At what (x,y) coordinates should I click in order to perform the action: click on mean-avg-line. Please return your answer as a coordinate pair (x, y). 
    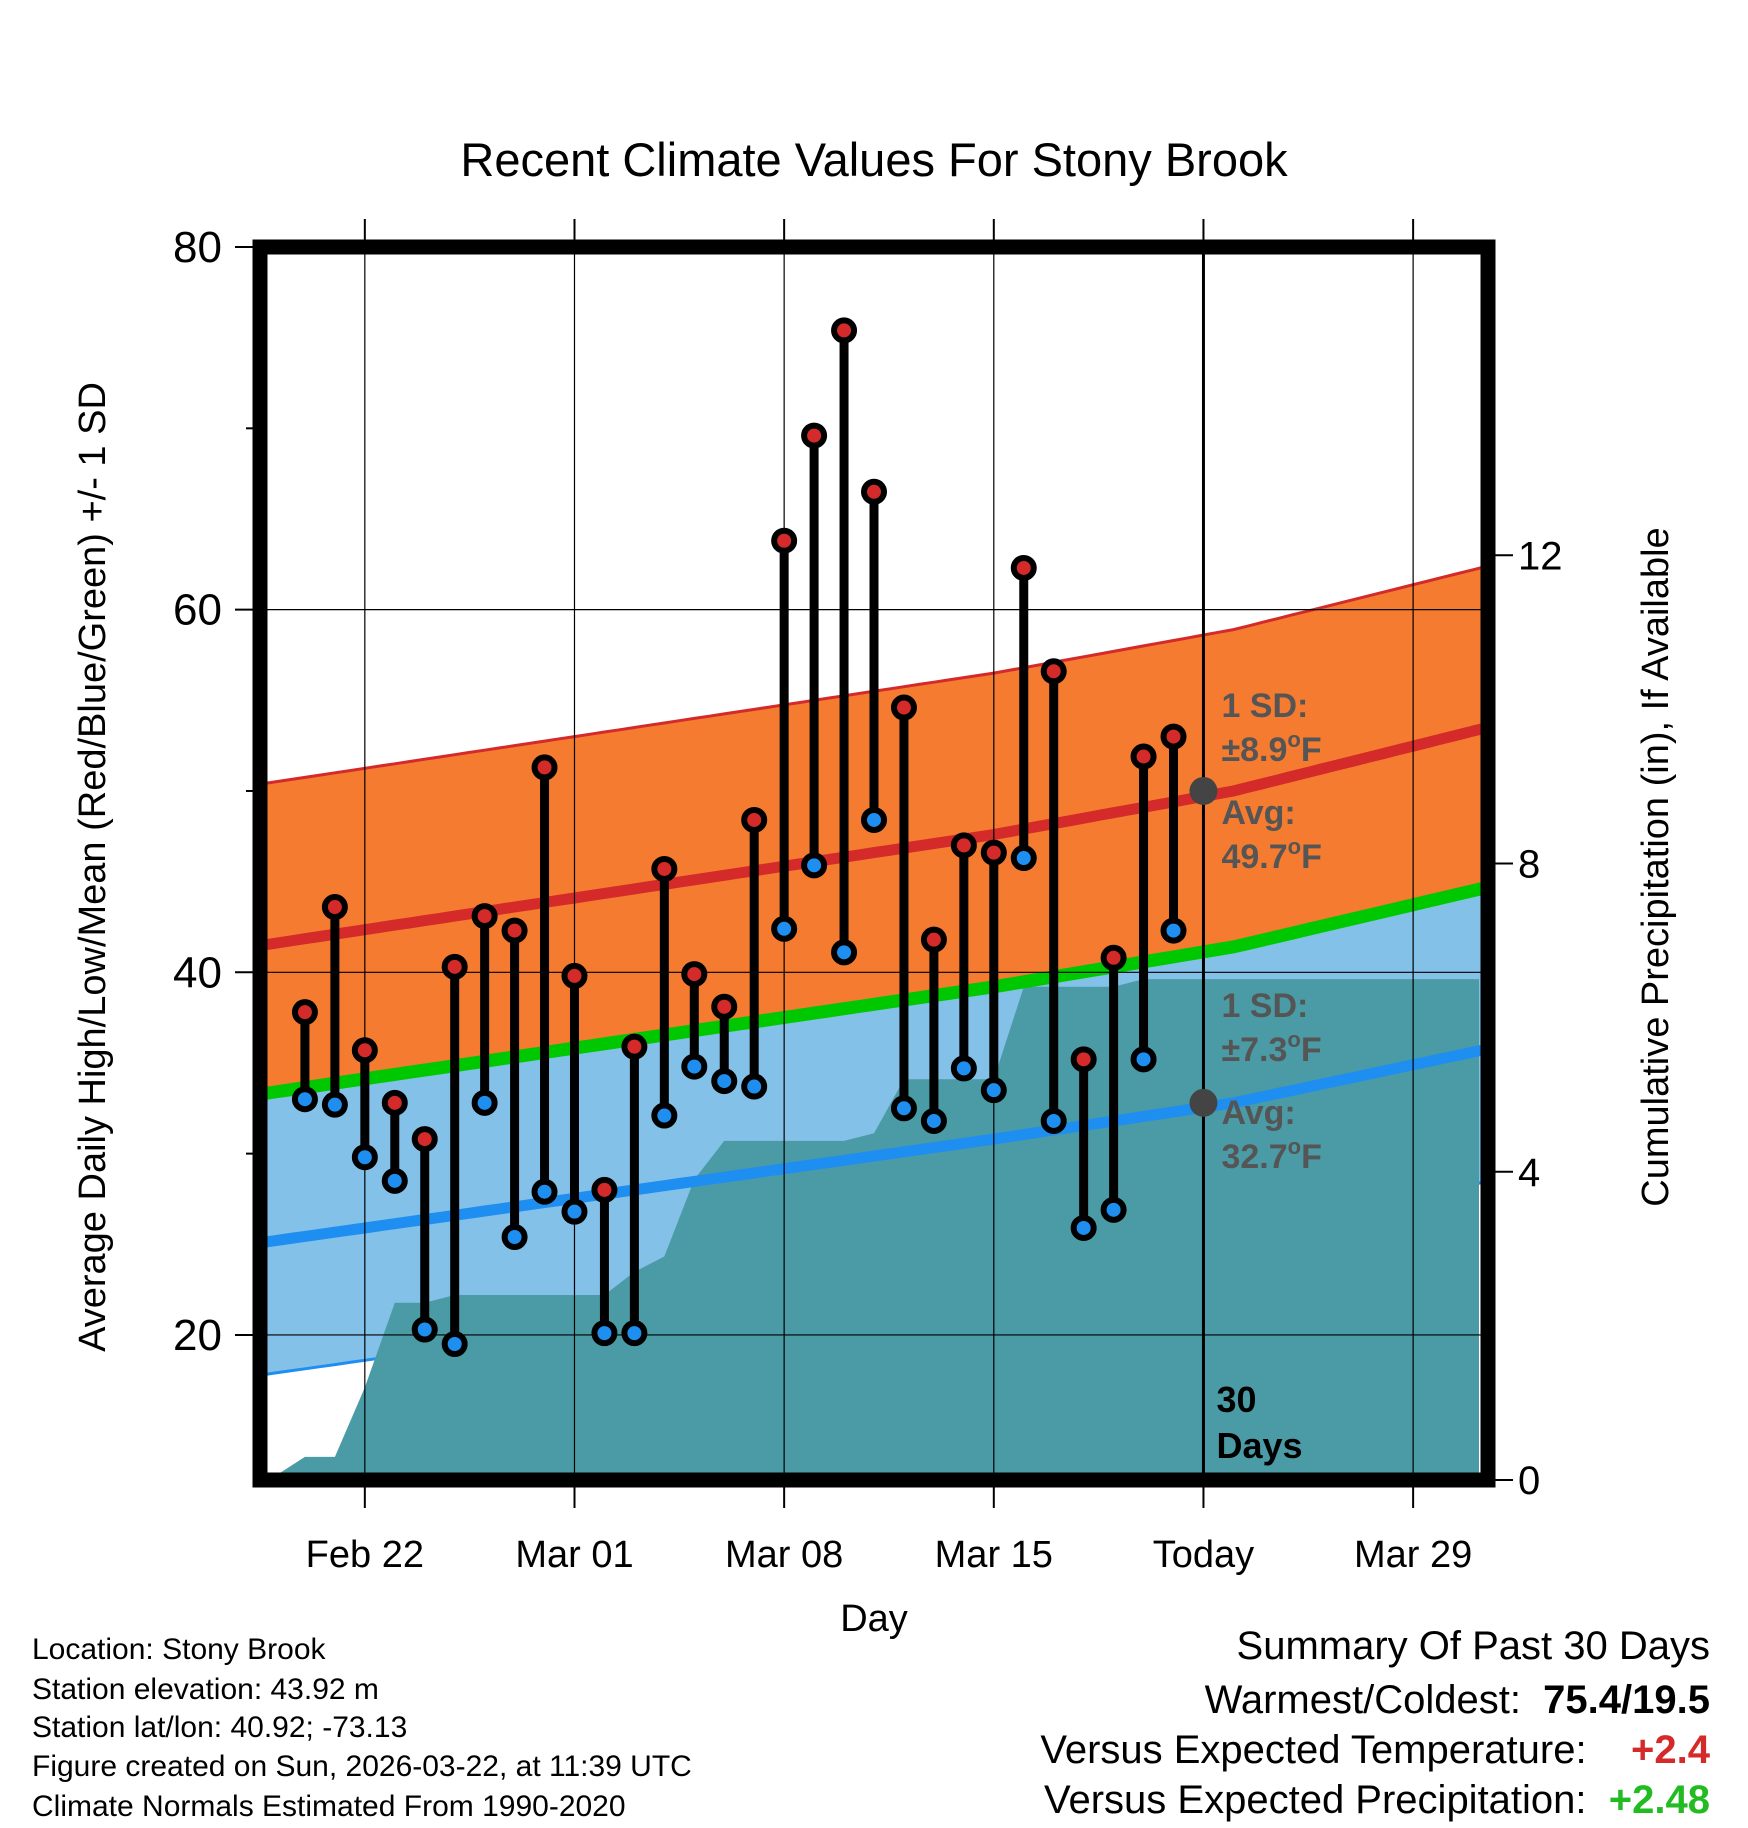
    Looking at the image, I should click on (874, 990).